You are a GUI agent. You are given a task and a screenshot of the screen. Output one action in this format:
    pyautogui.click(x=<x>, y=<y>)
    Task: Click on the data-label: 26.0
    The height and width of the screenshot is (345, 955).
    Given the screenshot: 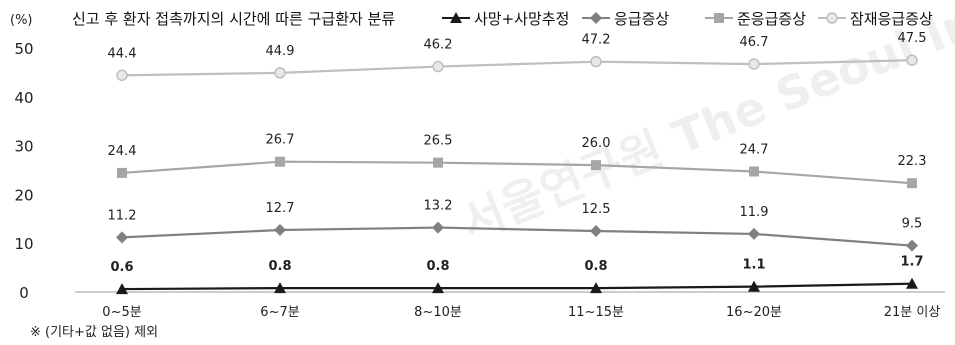 What is the action you would take?
    pyautogui.click(x=596, y=143)
    